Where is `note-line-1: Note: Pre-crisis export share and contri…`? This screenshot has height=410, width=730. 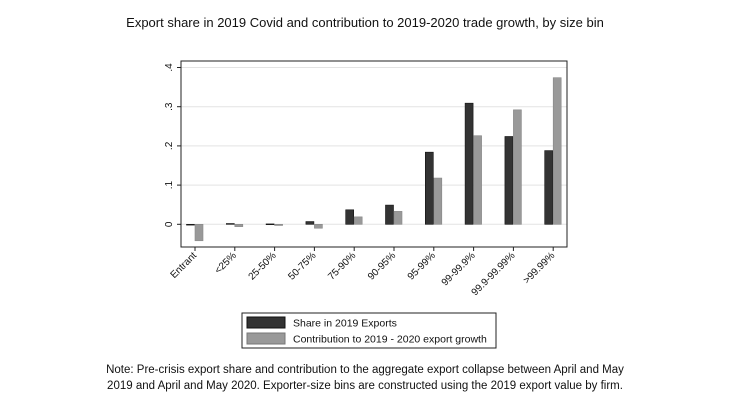
note-line-1: Note: Pre-crisis export share and contri… is located at coordinates (365, 370).